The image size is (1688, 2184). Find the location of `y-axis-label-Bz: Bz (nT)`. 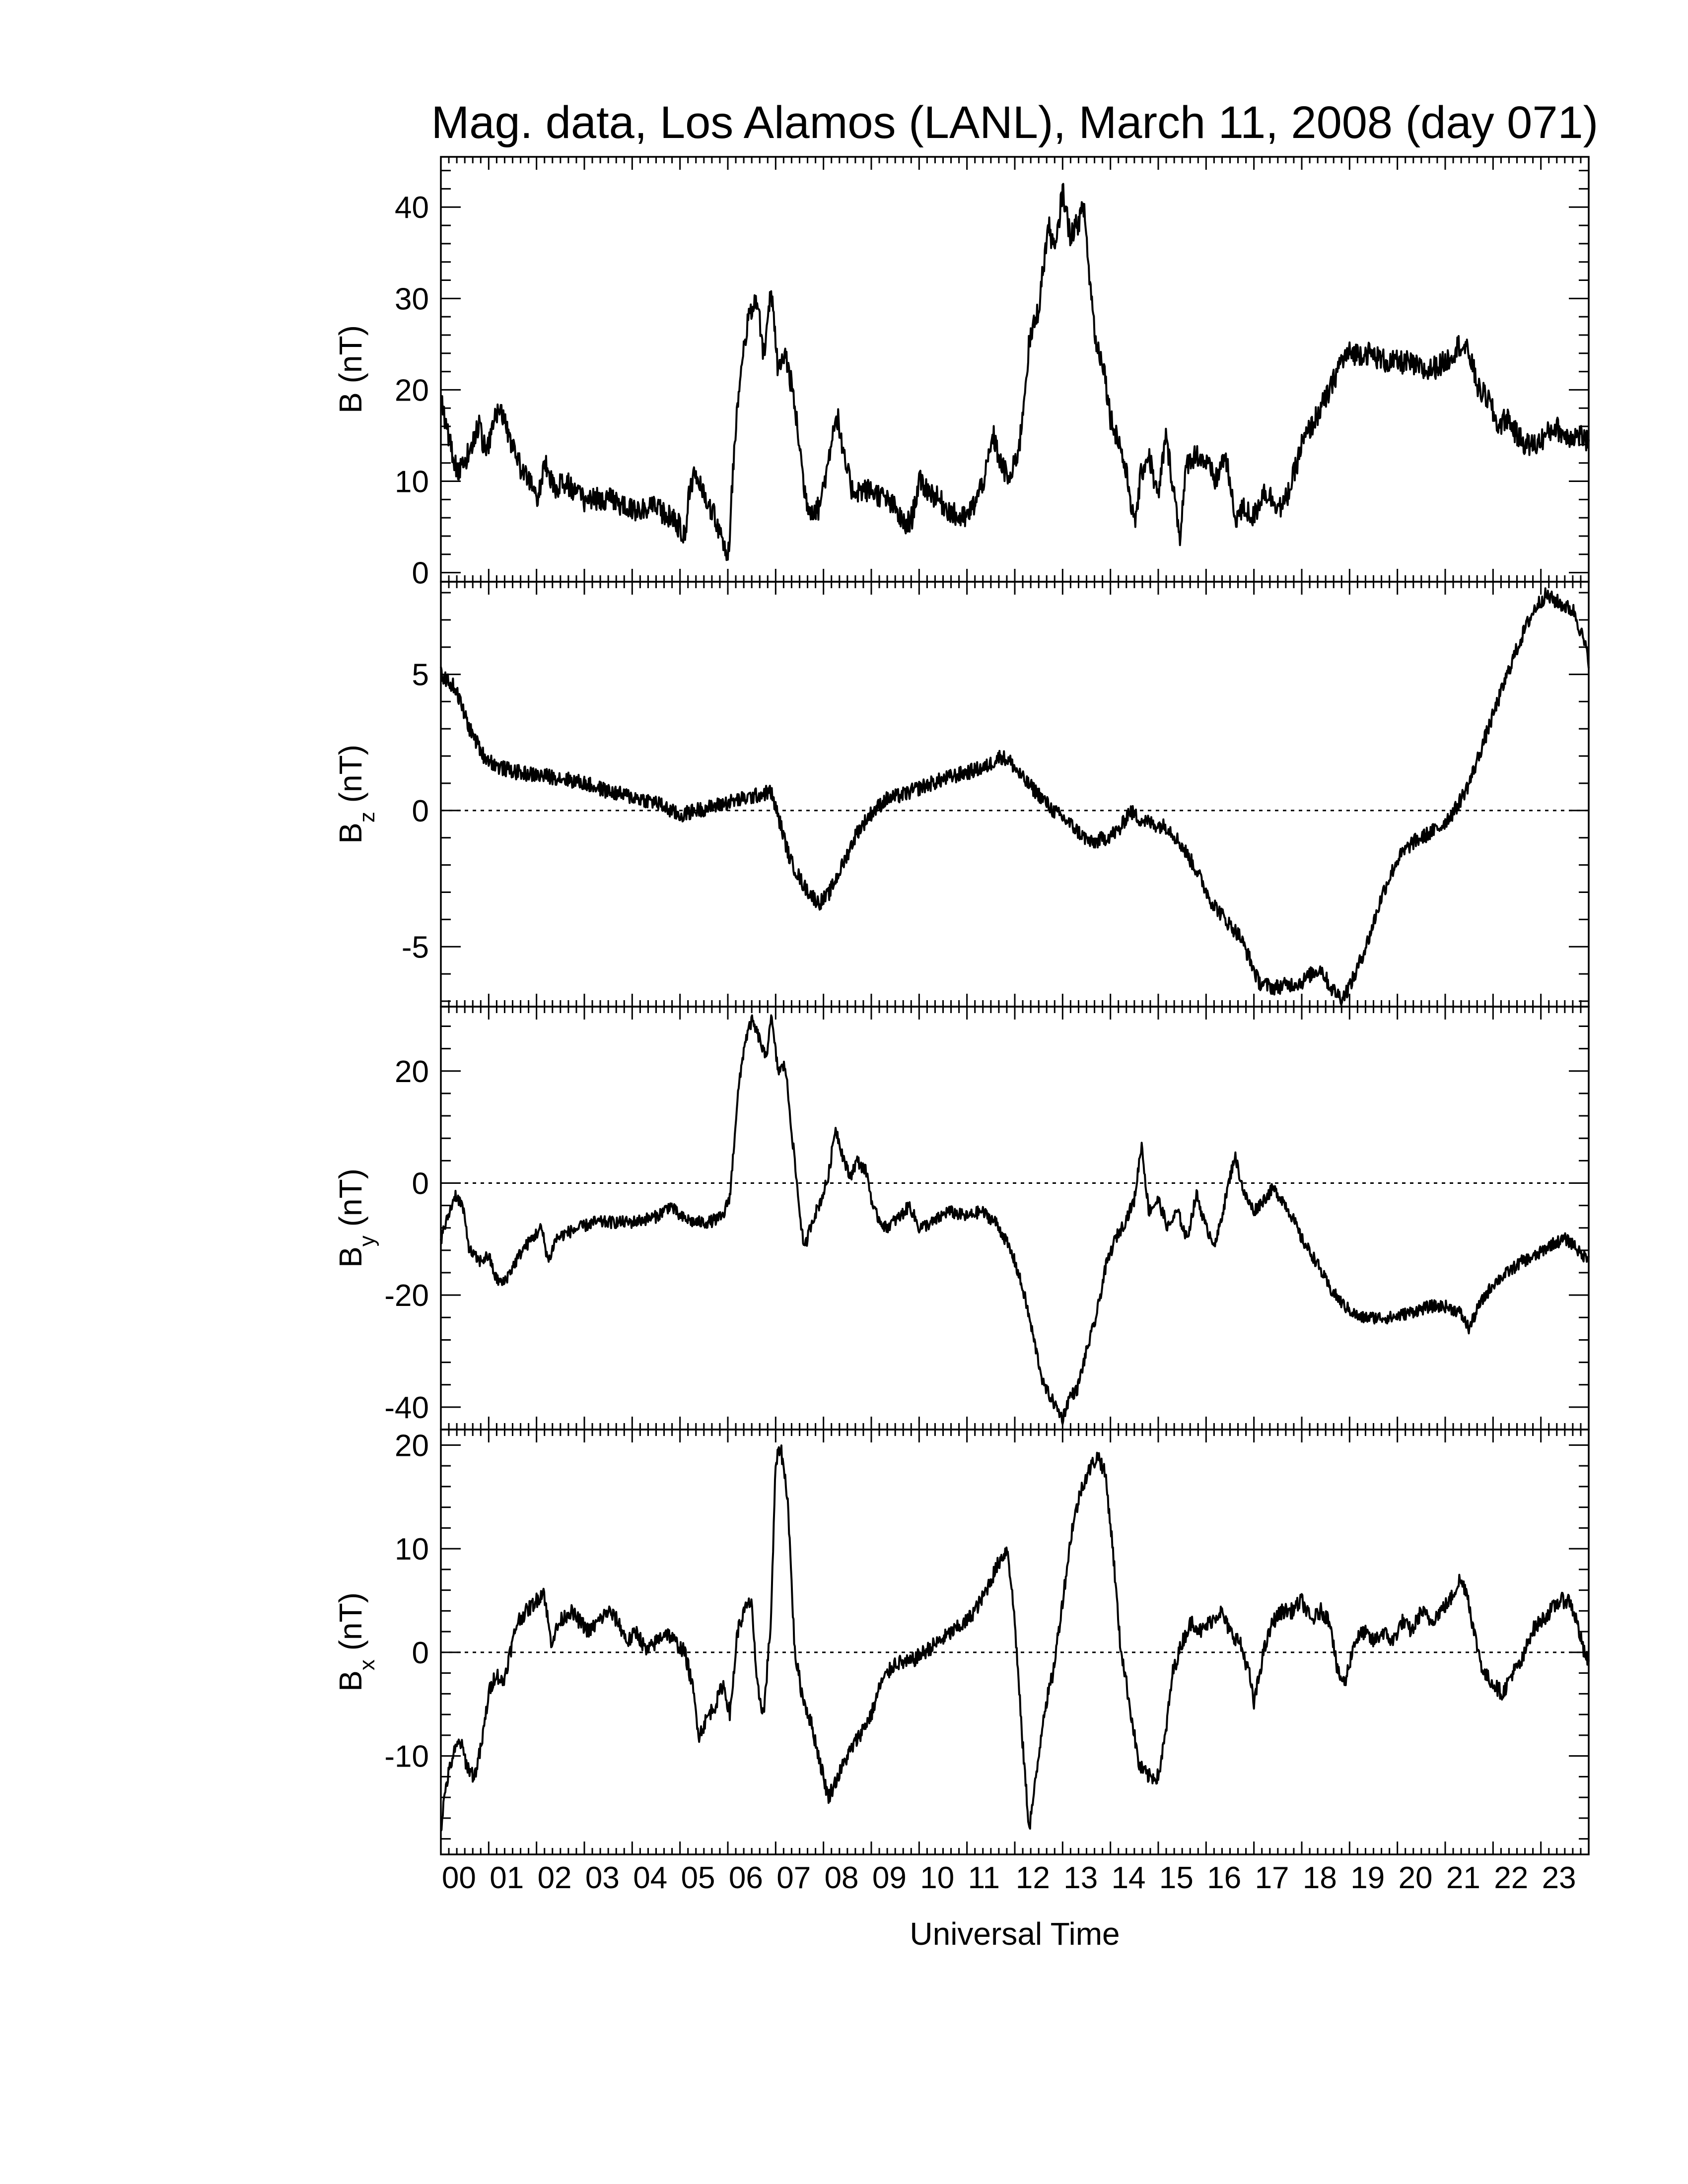

y-axis-label-Bz: Bz (nT) is located at coordinates (356, 794).